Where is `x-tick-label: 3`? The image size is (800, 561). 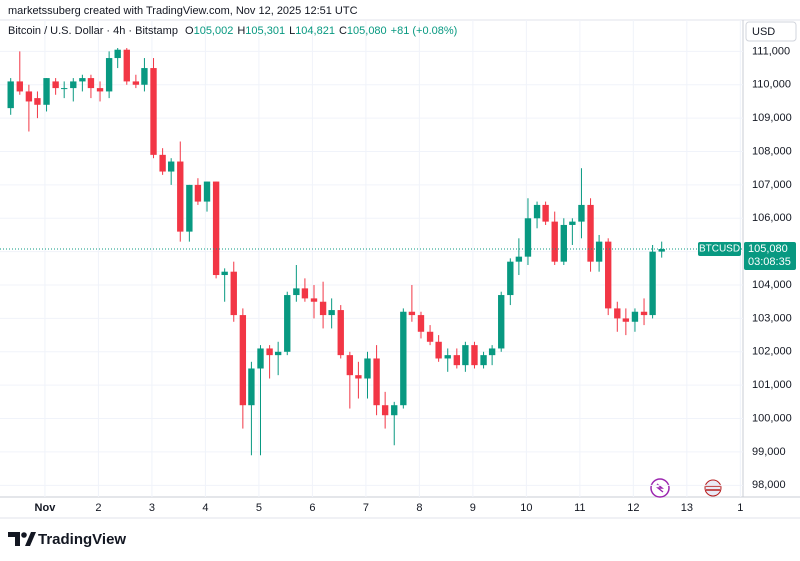 x-tick-label: 3 is located at coordinates (152, 508).